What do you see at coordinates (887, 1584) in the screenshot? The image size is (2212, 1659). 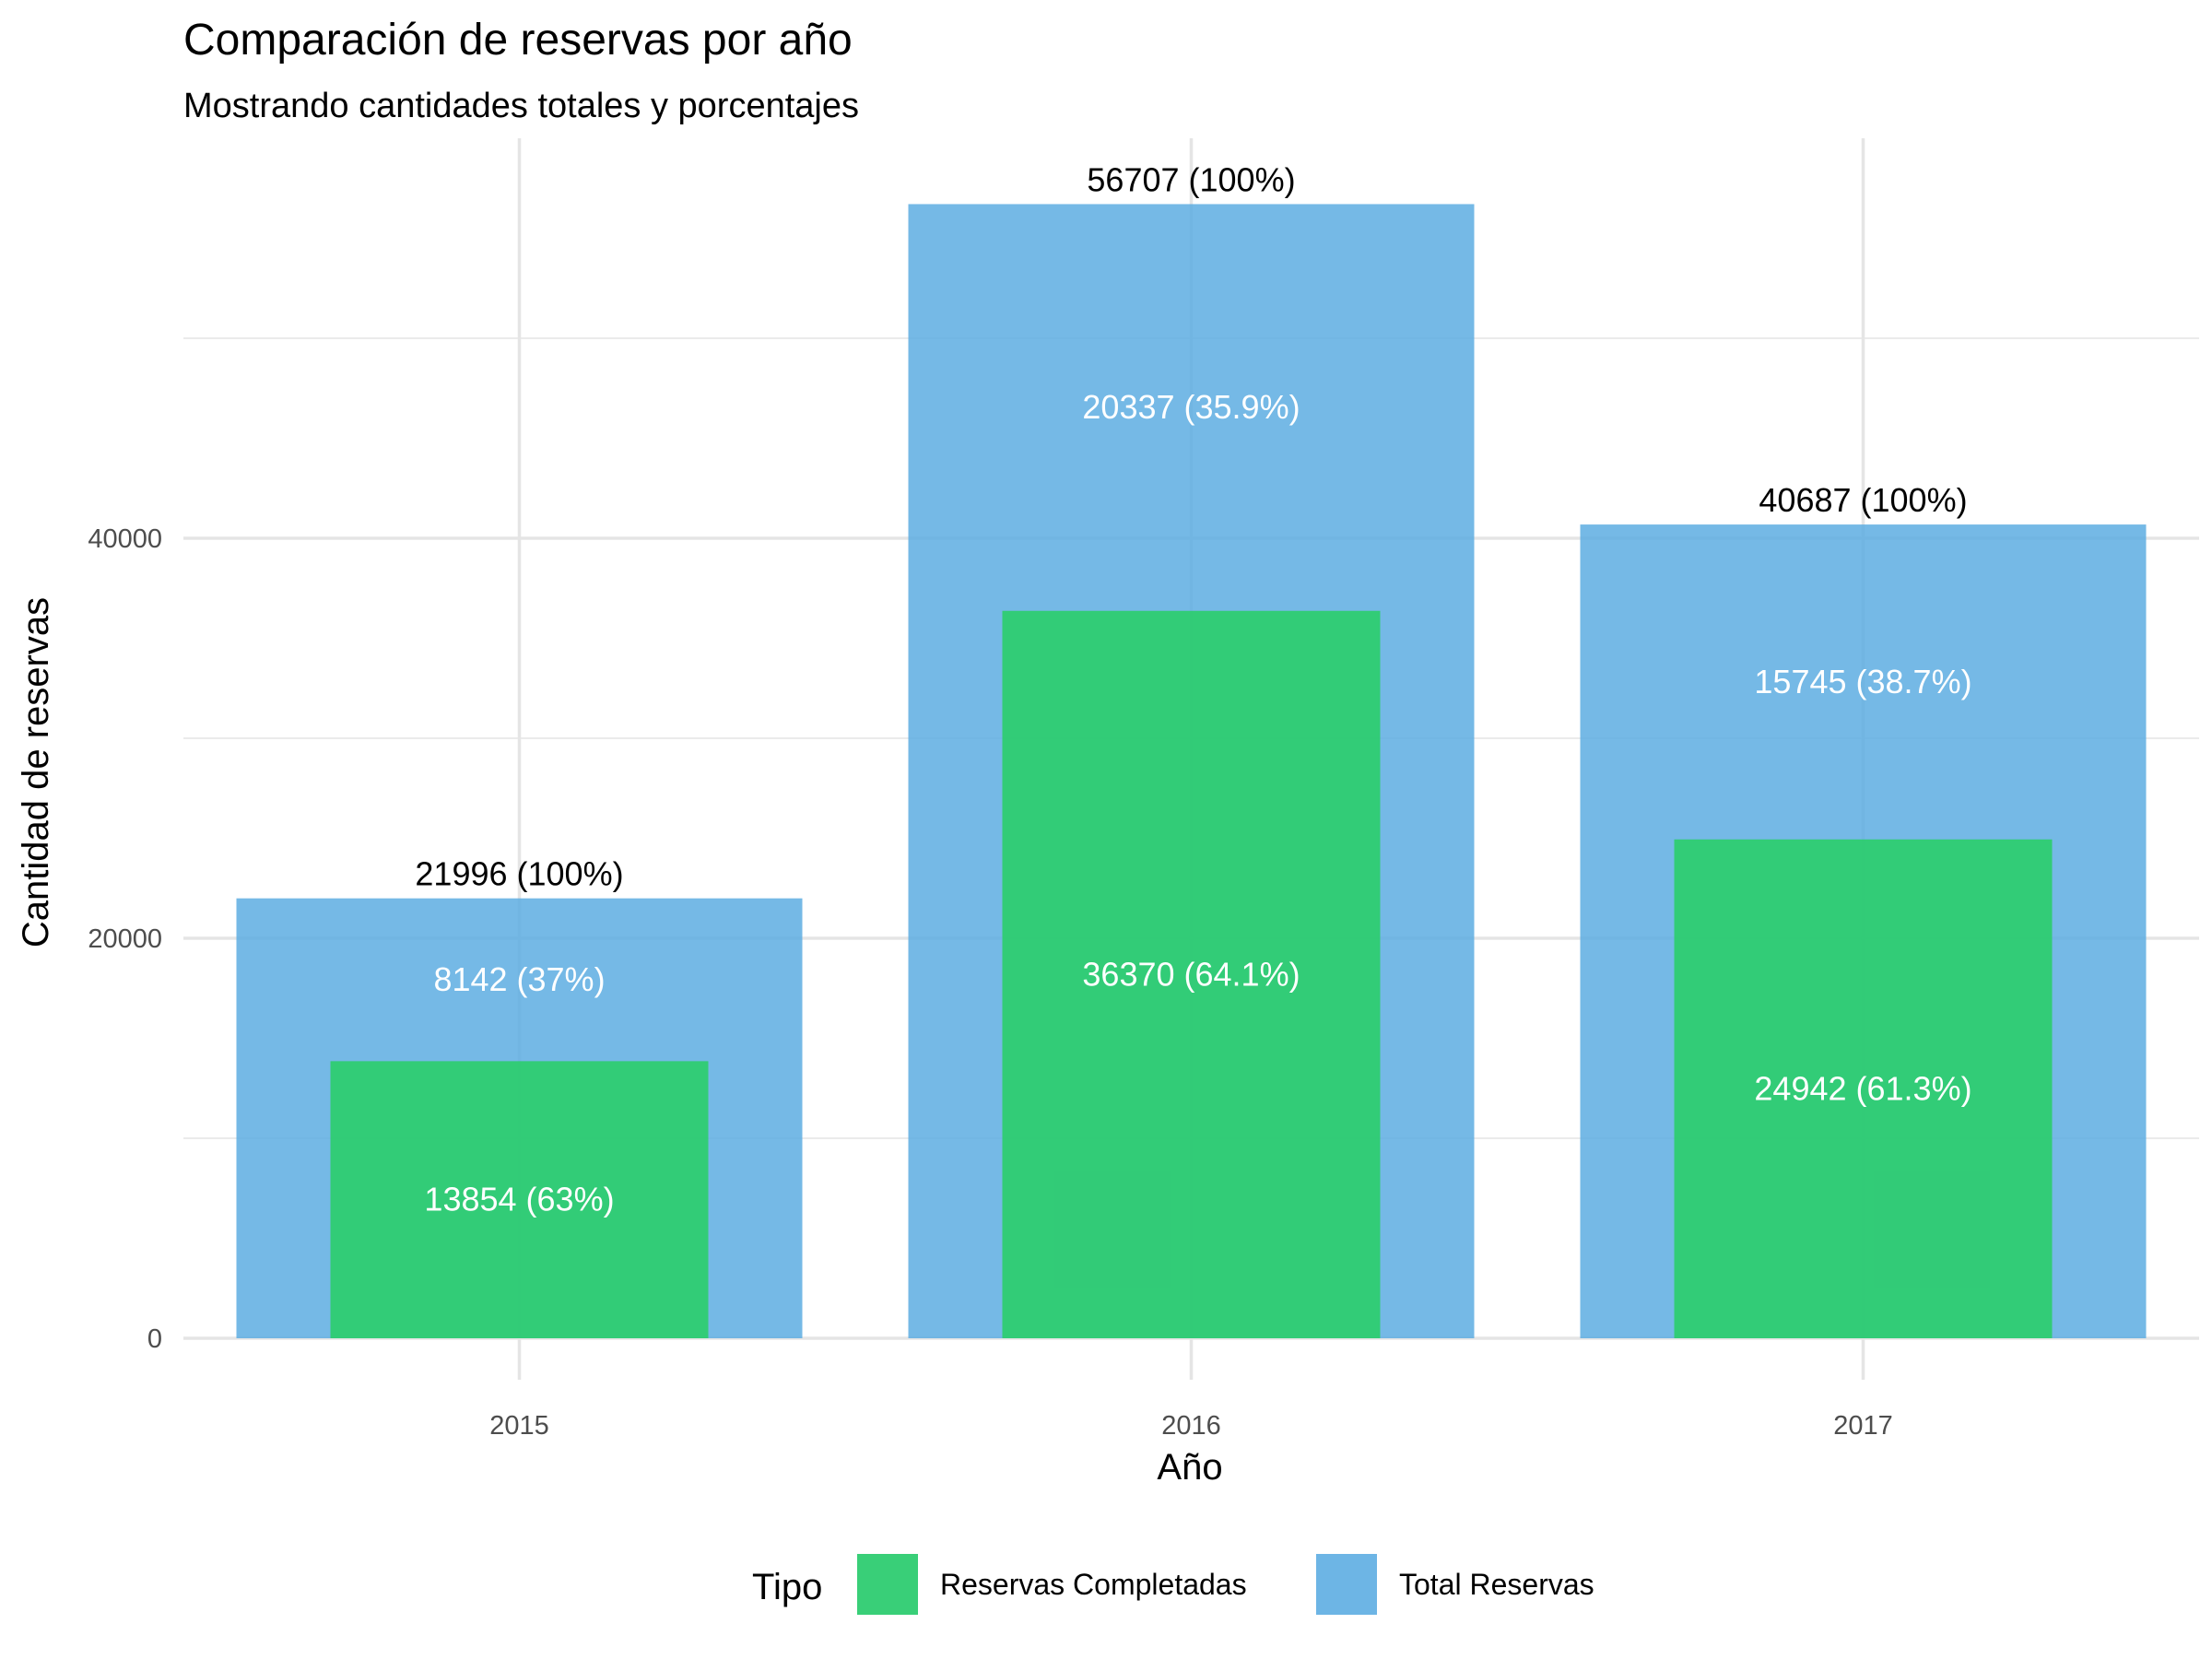 I see `legend-swatch-completadas` at bounding box center [887, 1584].